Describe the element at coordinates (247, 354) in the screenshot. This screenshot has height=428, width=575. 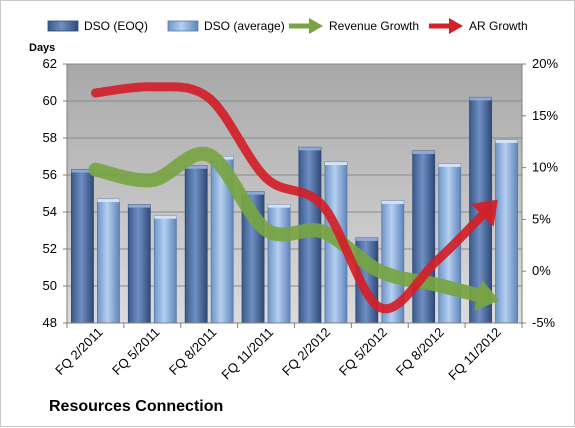
I see `x-tick-label: FQ 11/2011` at that location.